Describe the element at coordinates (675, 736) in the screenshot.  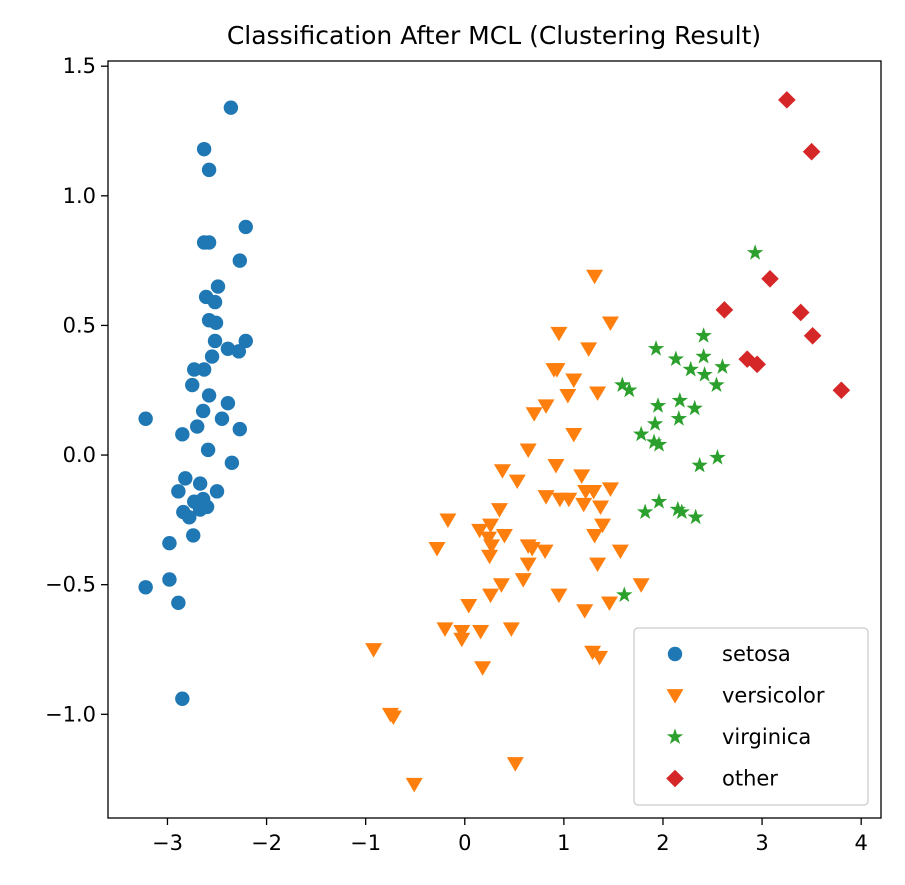
I see `legend-marker-virginica` at that location.